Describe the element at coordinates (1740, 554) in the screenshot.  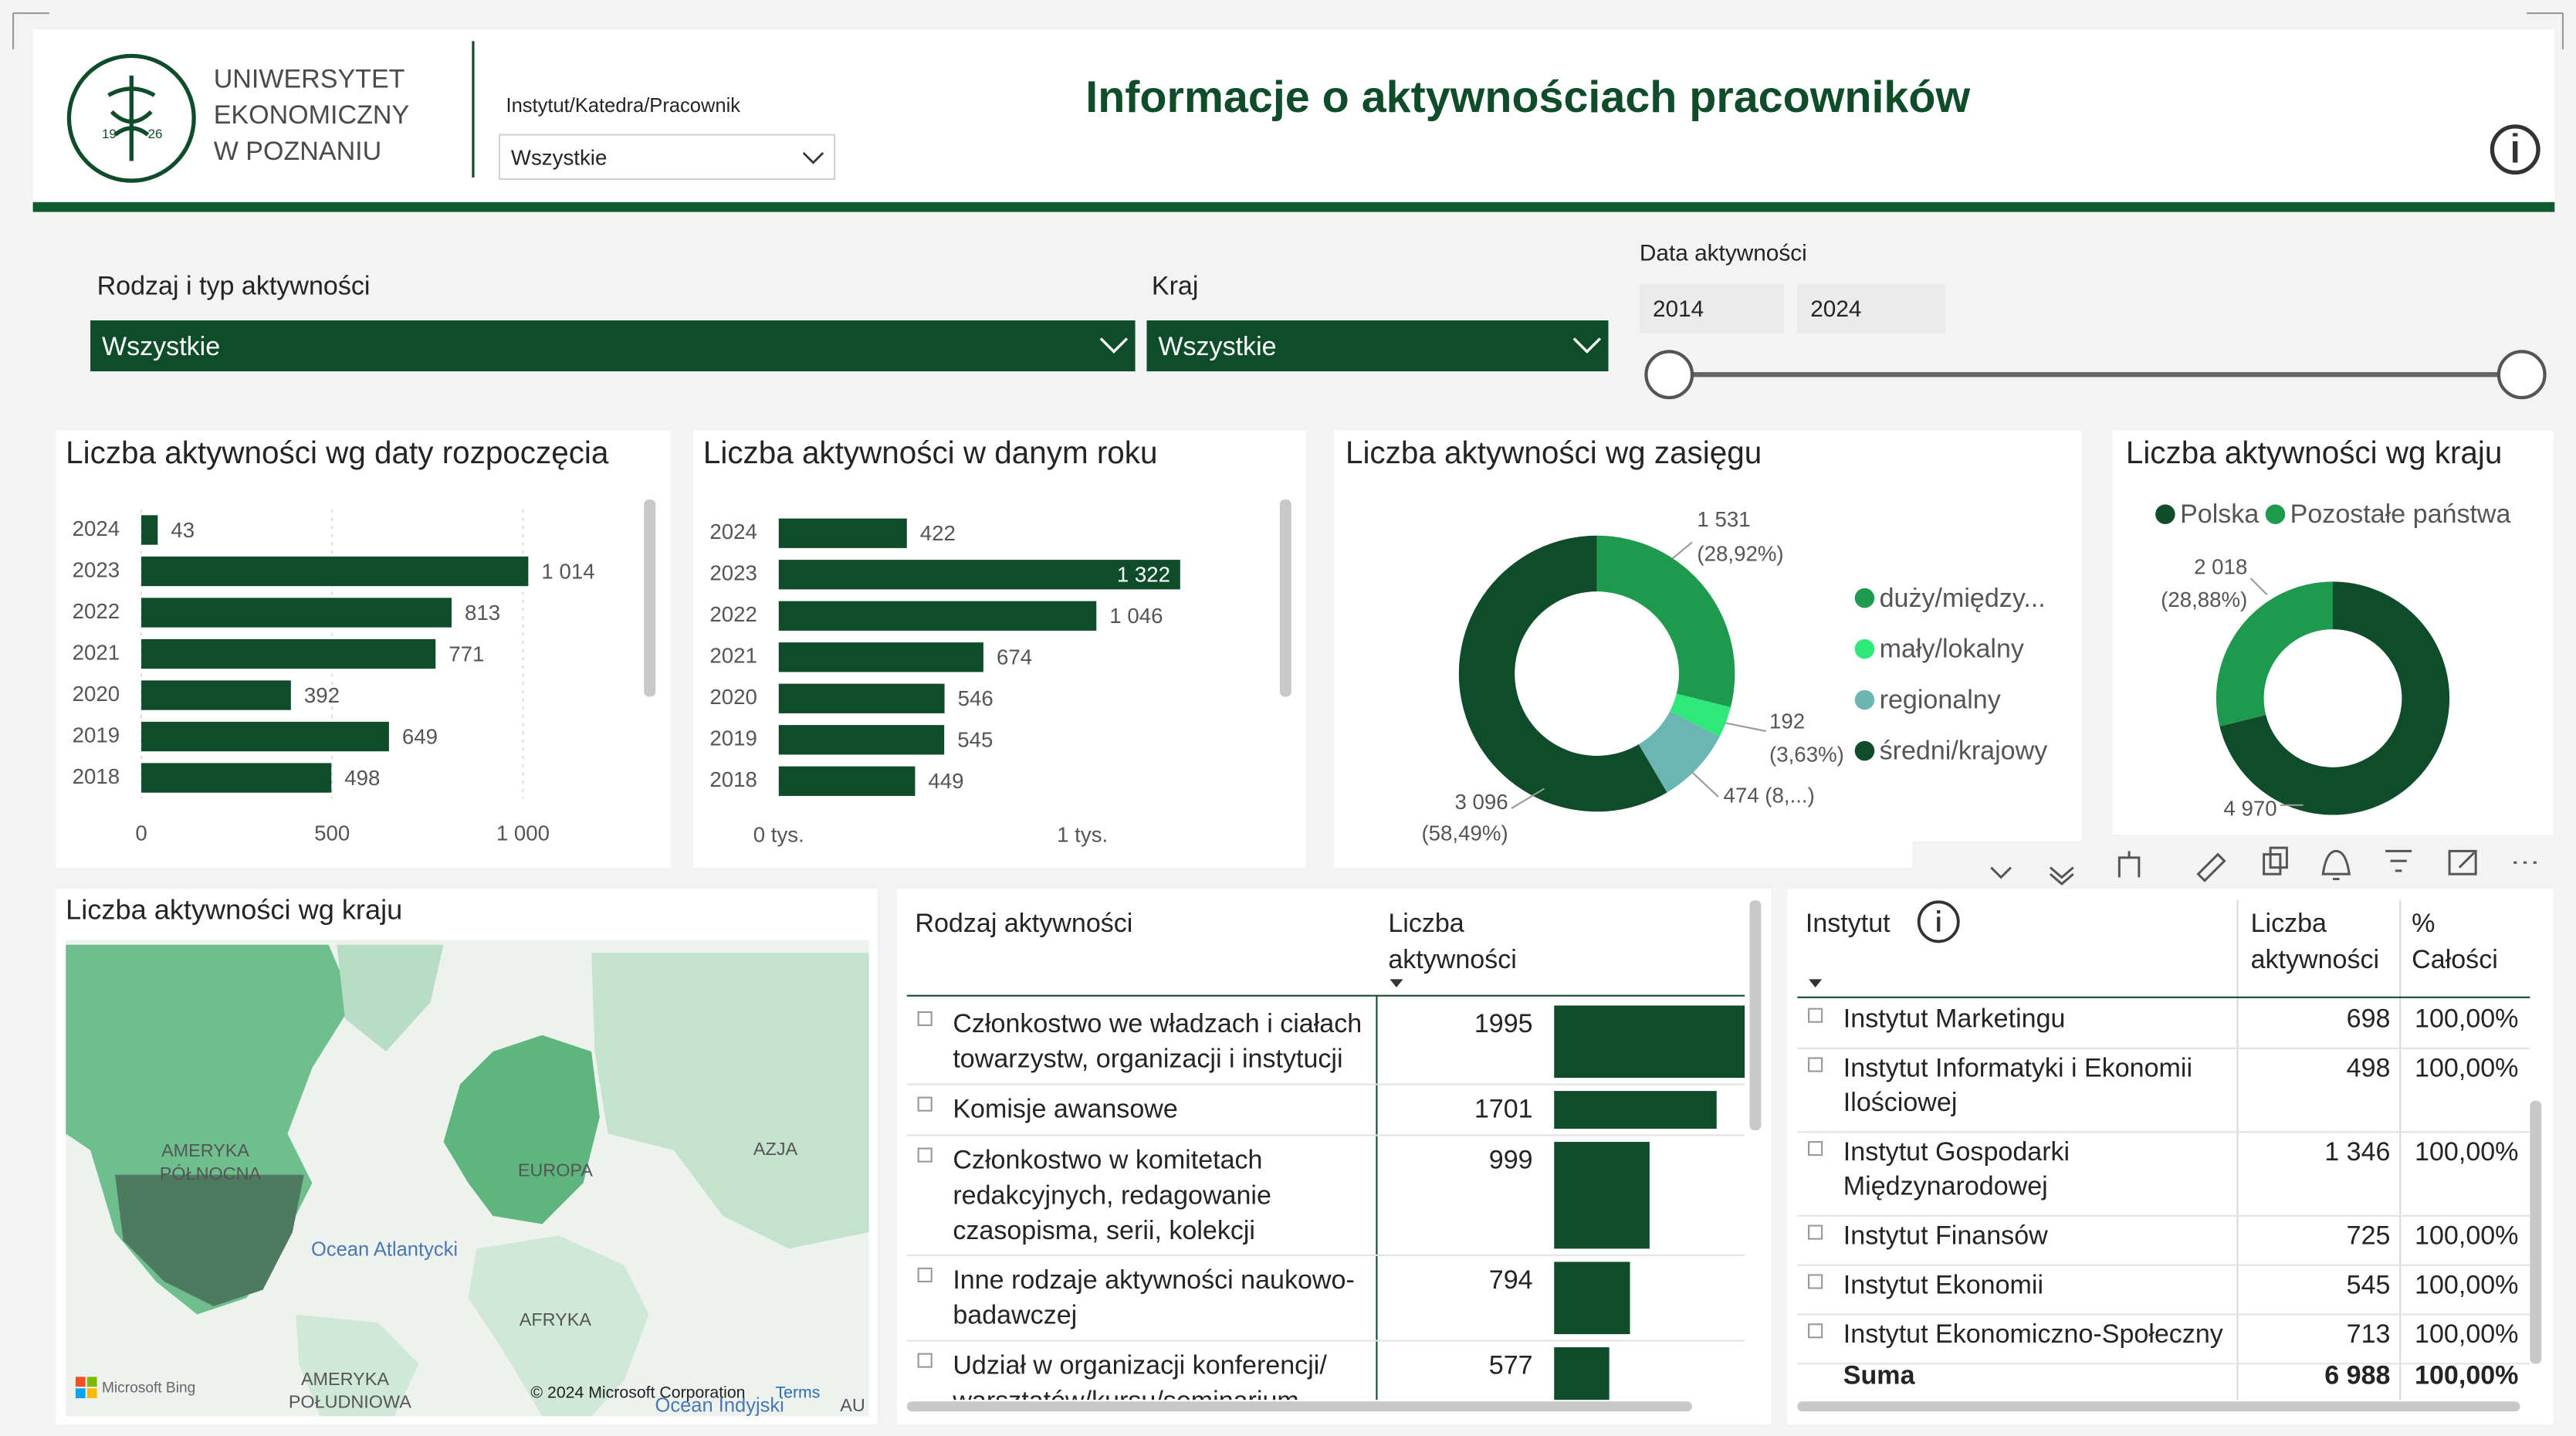
I see `percent-label: (28,92%)` at that location.